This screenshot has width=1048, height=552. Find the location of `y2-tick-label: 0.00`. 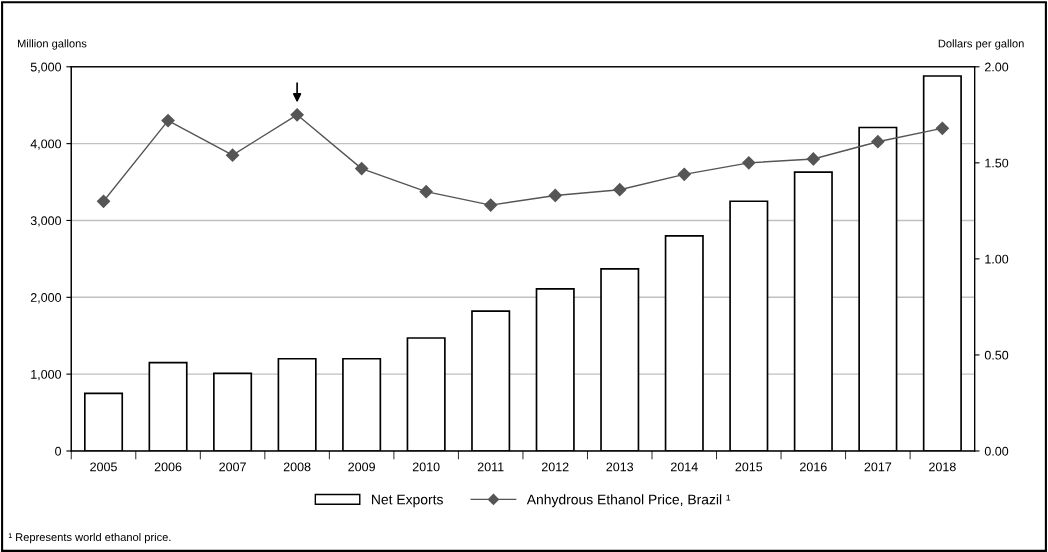

y2-tick-label: 0.00 is located at coordinates (996, 451).